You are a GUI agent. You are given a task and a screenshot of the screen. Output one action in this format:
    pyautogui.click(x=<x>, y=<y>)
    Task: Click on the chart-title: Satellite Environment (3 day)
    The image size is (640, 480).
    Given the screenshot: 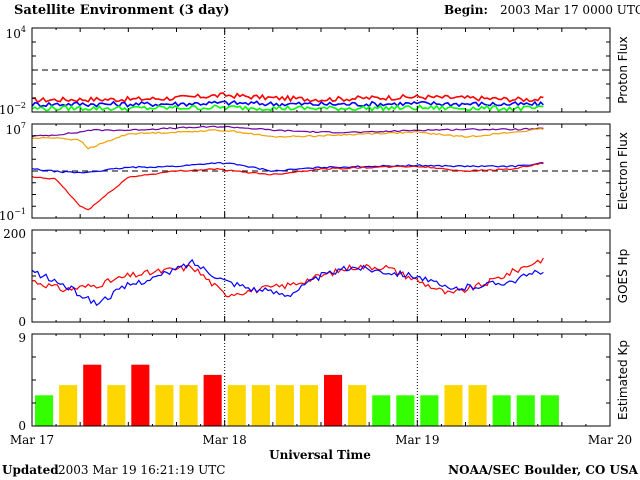 What is the action you would take?
    pyautogui.click(x=121, y=10)
    